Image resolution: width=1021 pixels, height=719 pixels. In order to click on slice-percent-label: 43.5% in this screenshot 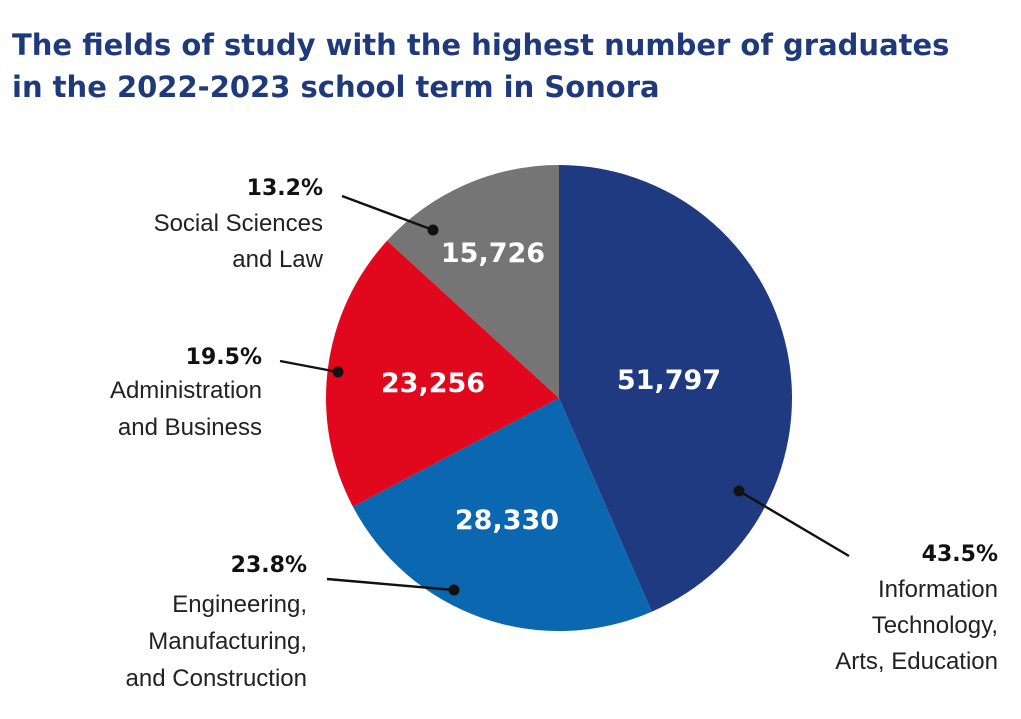, I will do `click(960, 554)`.